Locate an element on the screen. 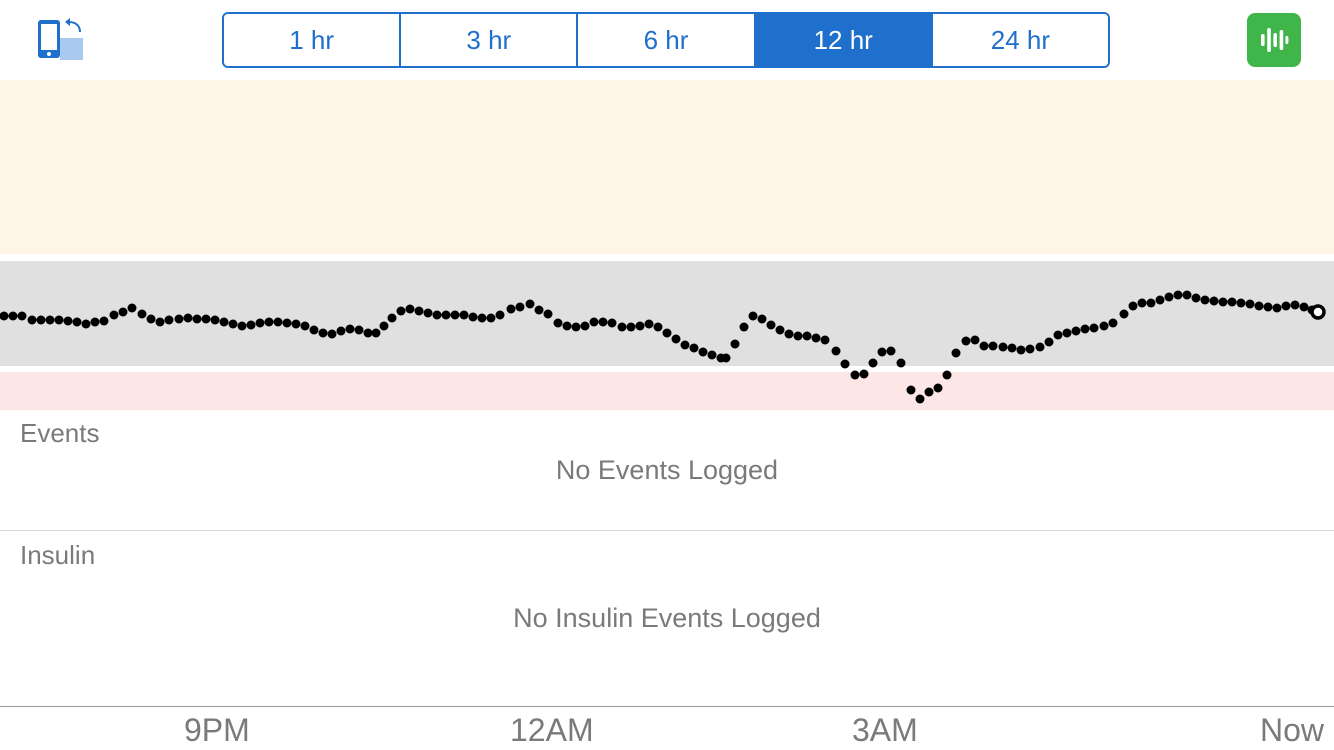  time-axis-tick: Now is located at coordinates (1292, 730).